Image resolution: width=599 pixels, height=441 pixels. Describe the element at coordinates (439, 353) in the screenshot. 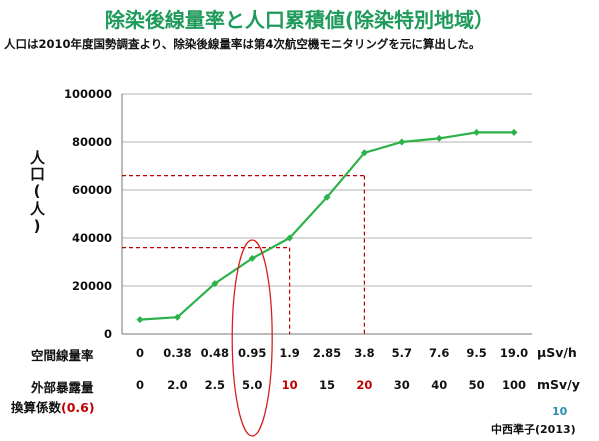

I see `dose-rate-tick-label: 7.6` at that location.